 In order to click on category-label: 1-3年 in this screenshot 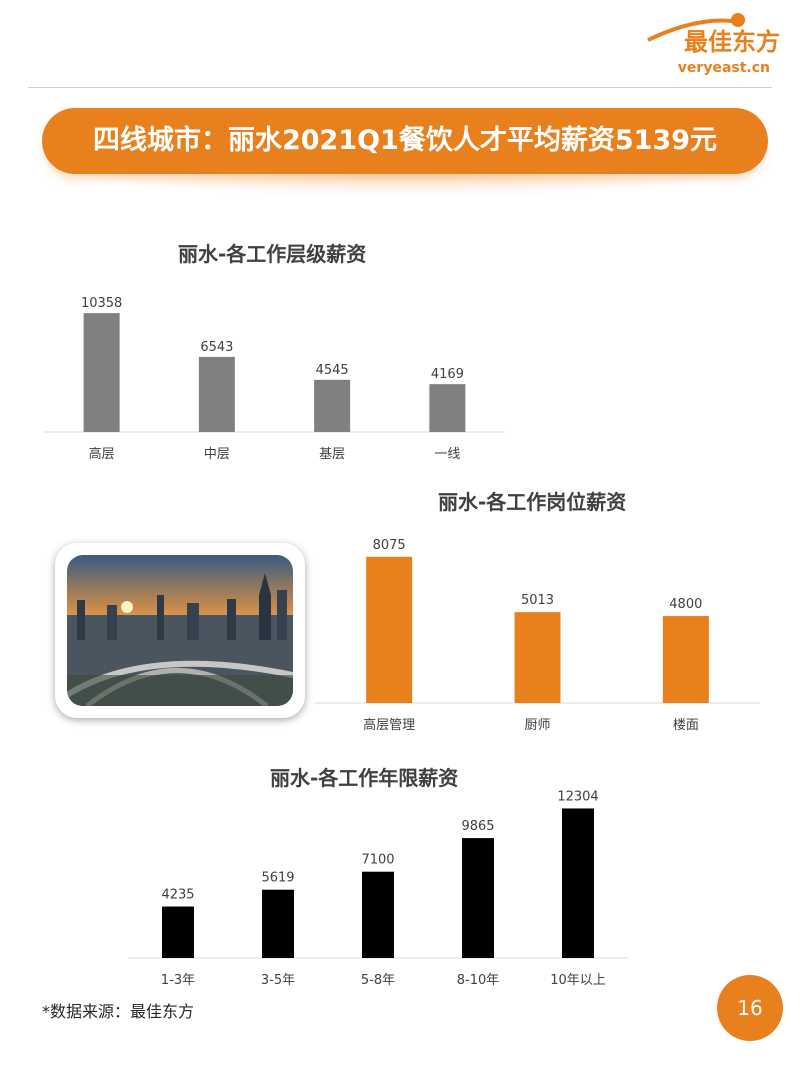, I will do `click(178, 980)`.